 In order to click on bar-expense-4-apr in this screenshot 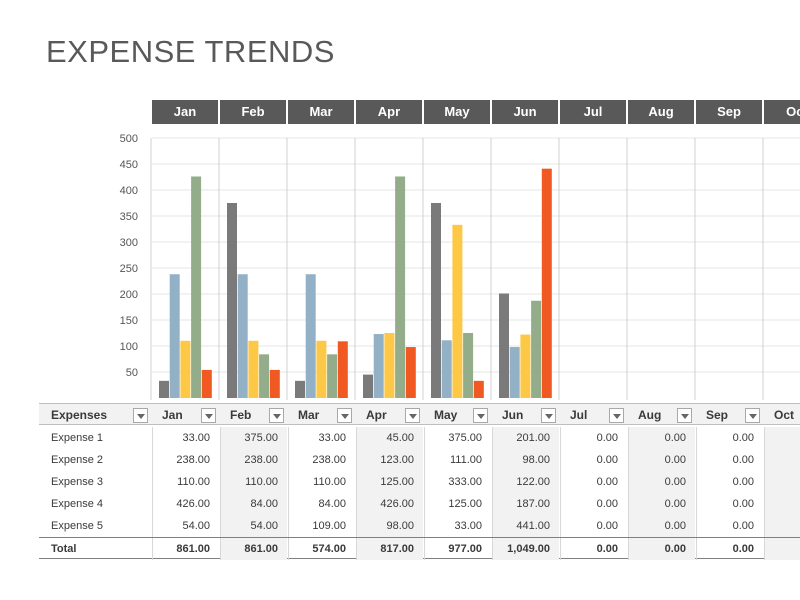, I will do `click(400, 287)`.